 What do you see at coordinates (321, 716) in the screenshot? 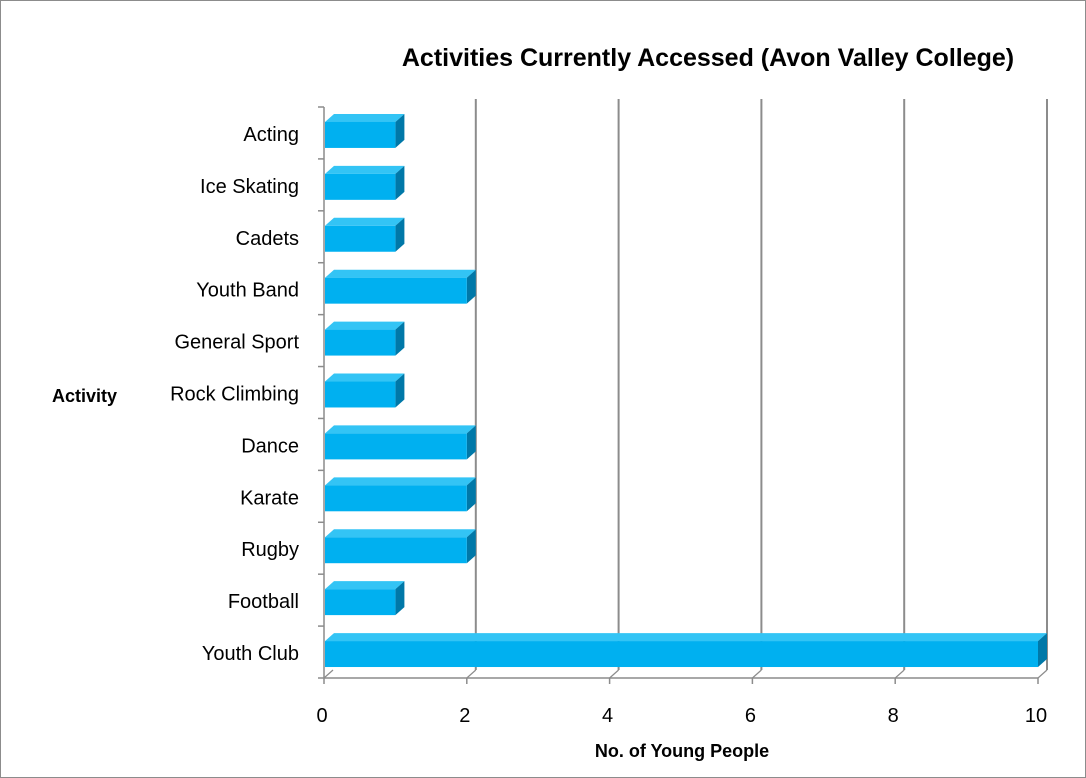
I see `x-tick-label: 0` at bounding box center [321, 716].